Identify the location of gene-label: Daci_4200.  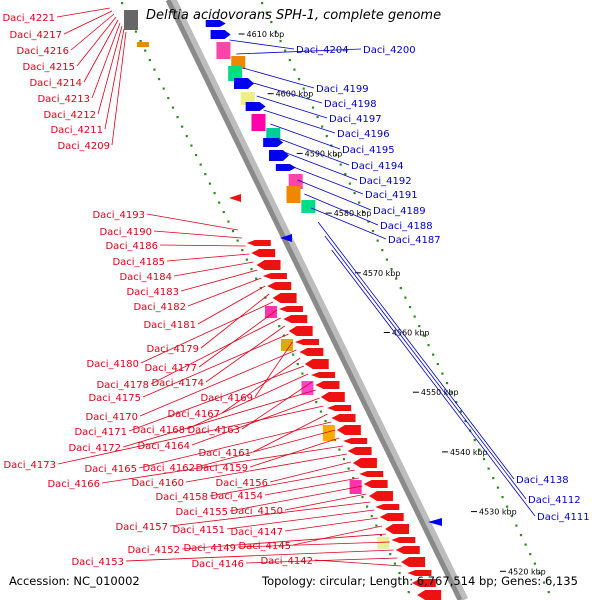
(389, 50).